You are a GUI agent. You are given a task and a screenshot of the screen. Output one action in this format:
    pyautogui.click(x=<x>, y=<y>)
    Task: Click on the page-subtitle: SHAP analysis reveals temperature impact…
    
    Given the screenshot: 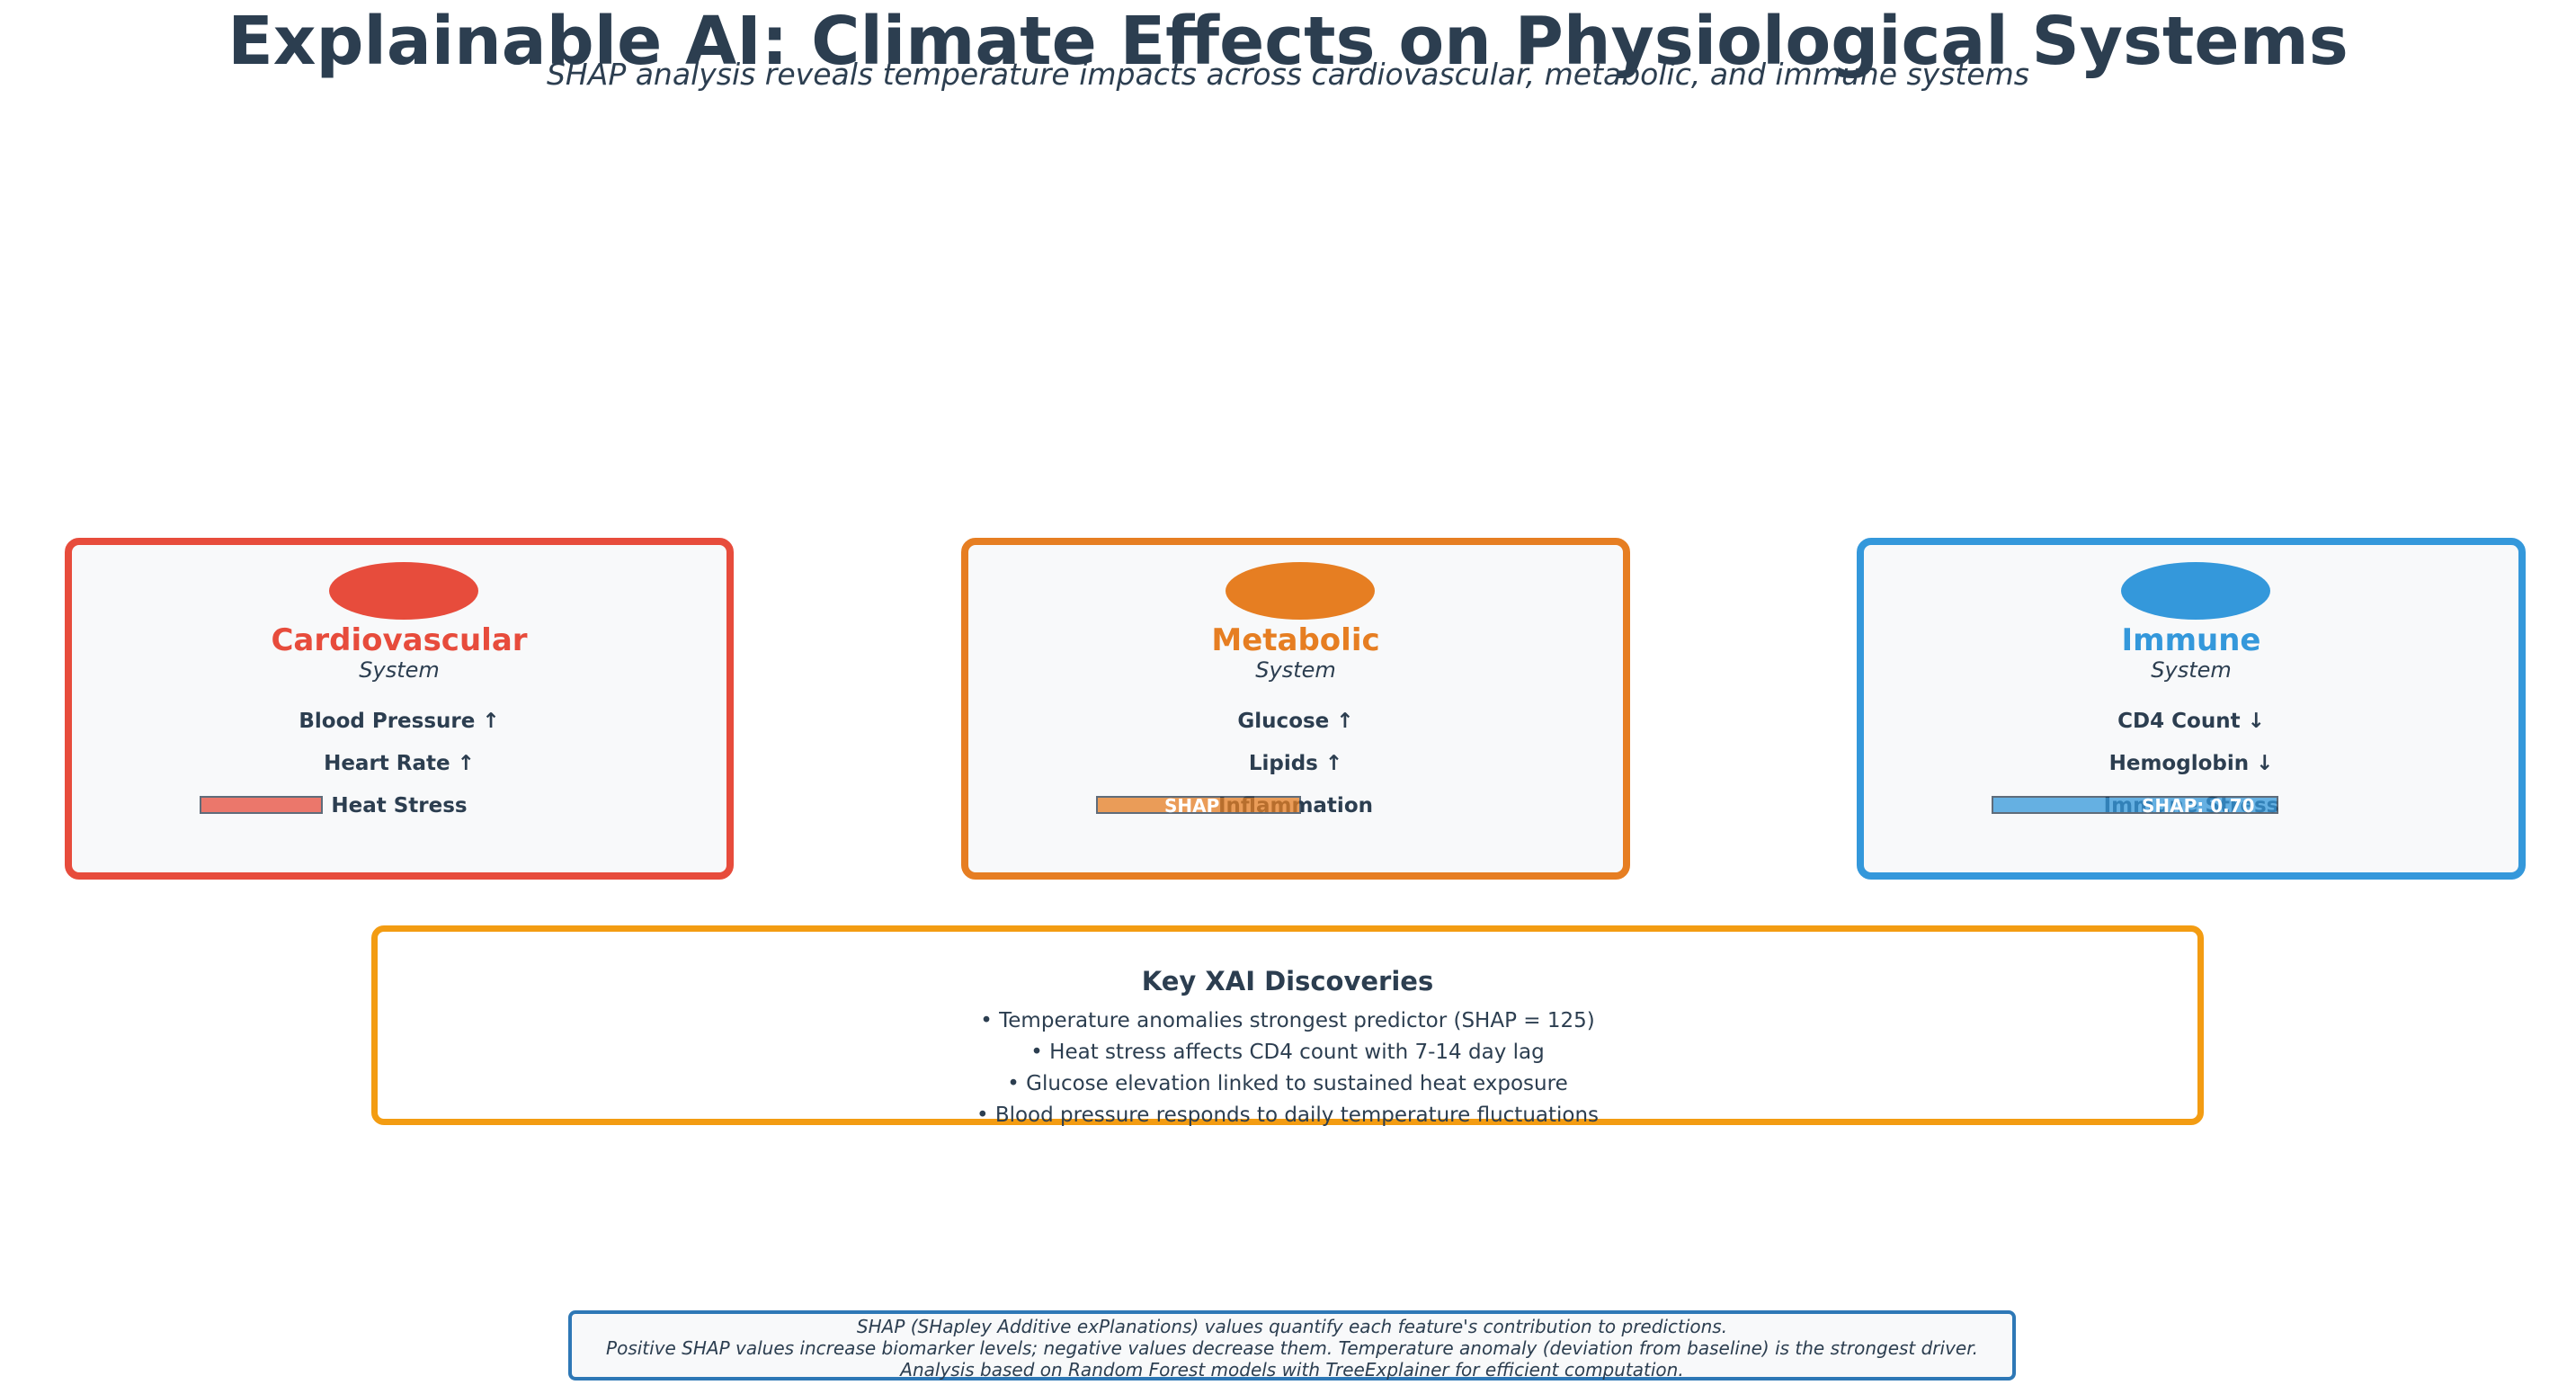 What is the action you would take?
    pyautogui.click(x=1288, y=74)
    